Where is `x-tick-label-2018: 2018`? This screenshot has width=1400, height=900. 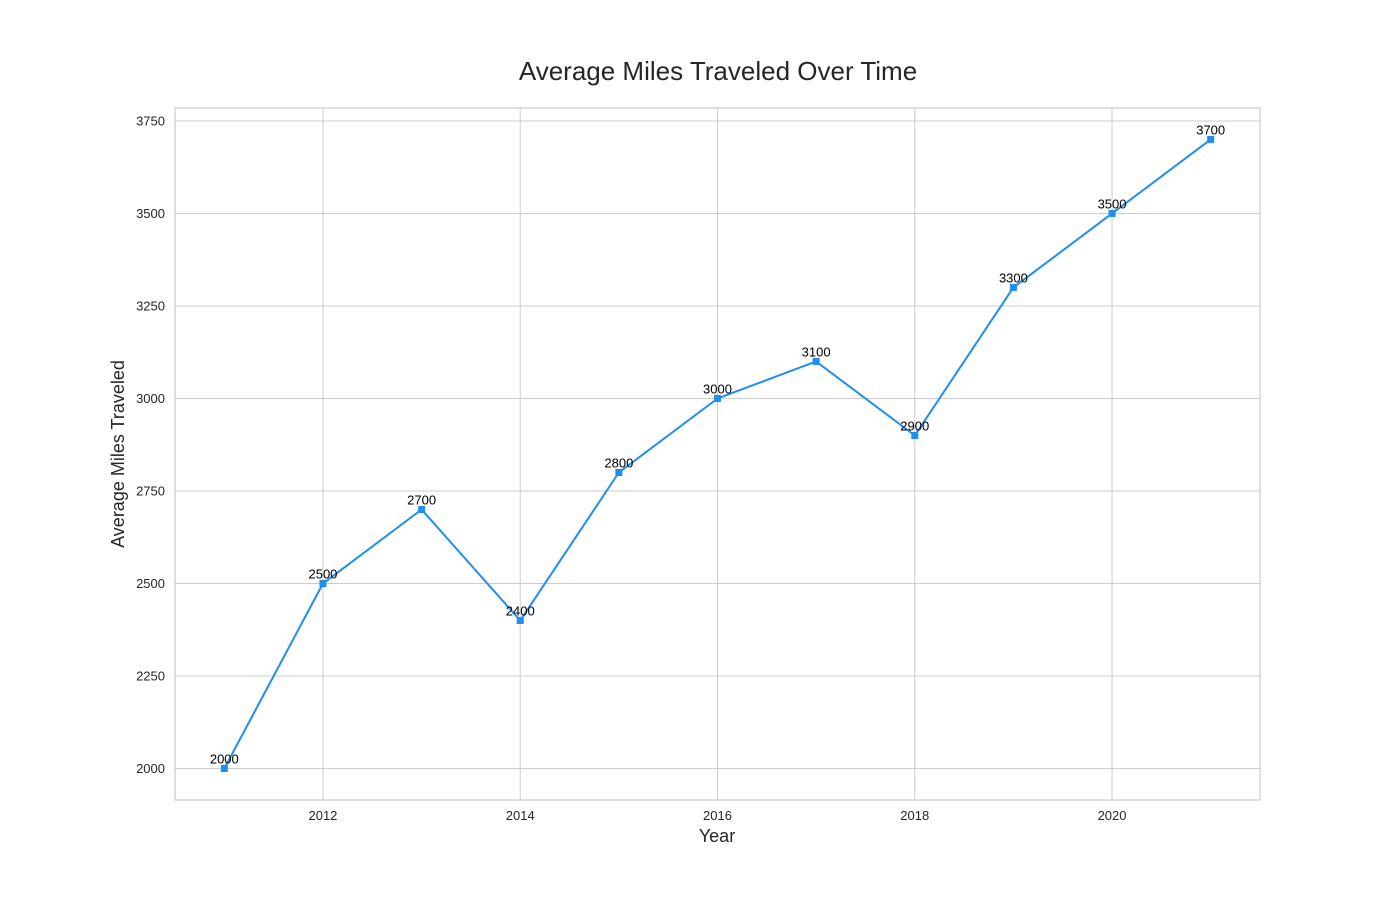 x-tick-label-2018: 2018 is located at coordinates (914, 815).